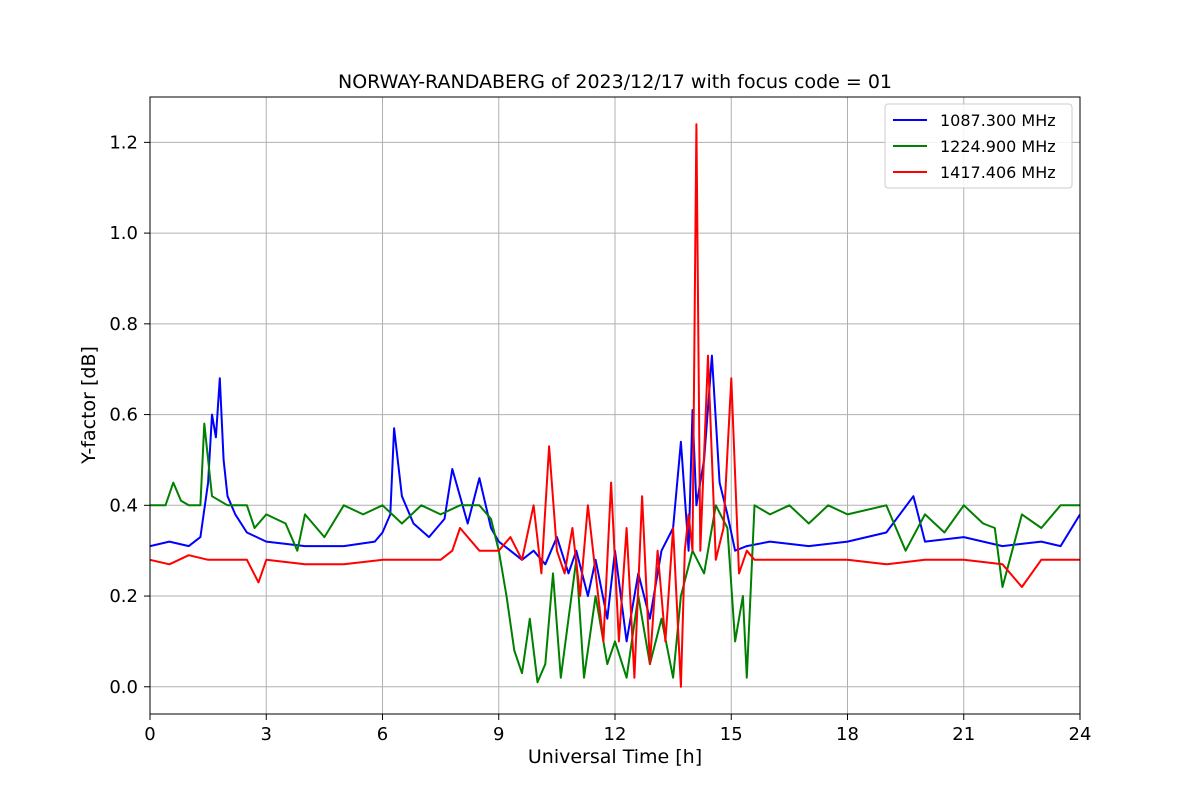  Describe the element at coordinates (998, 120) in the screenshot. I see `legend-label: 1087.300 MHz` at that location.